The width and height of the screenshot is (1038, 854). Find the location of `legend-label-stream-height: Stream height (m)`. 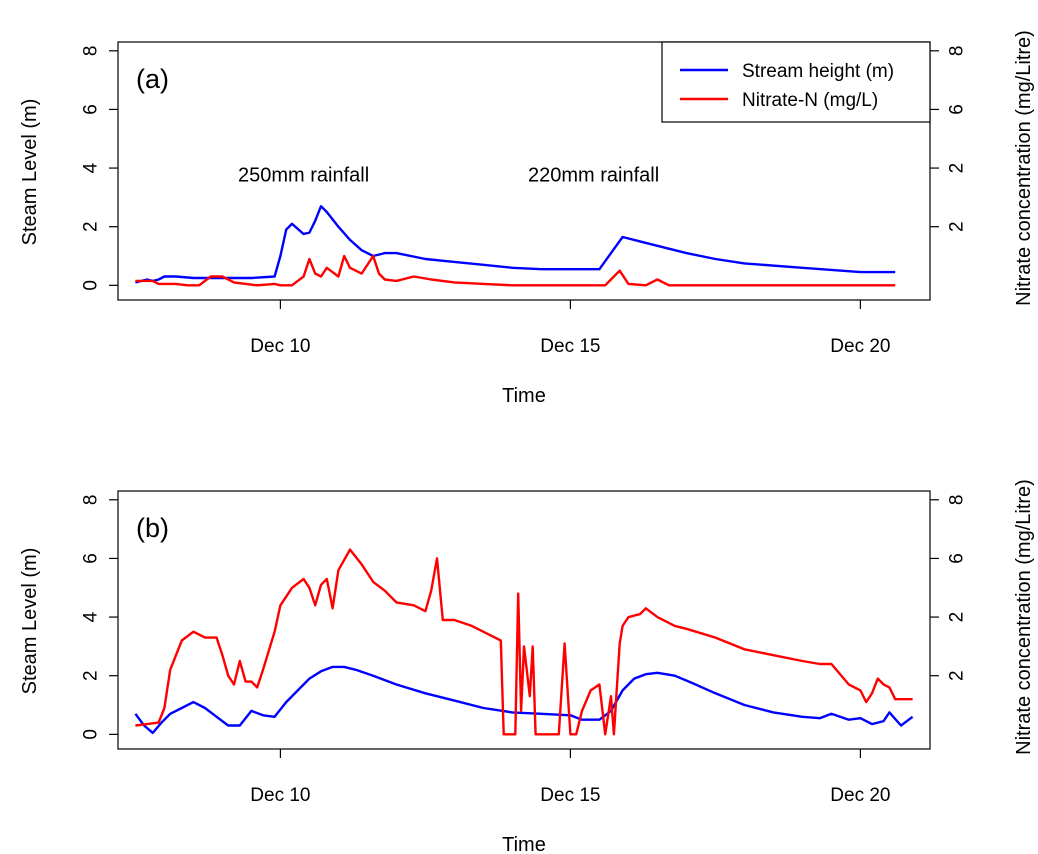

legend-label-stream-height: Stream height (m) is located at coordinates (818, 71).